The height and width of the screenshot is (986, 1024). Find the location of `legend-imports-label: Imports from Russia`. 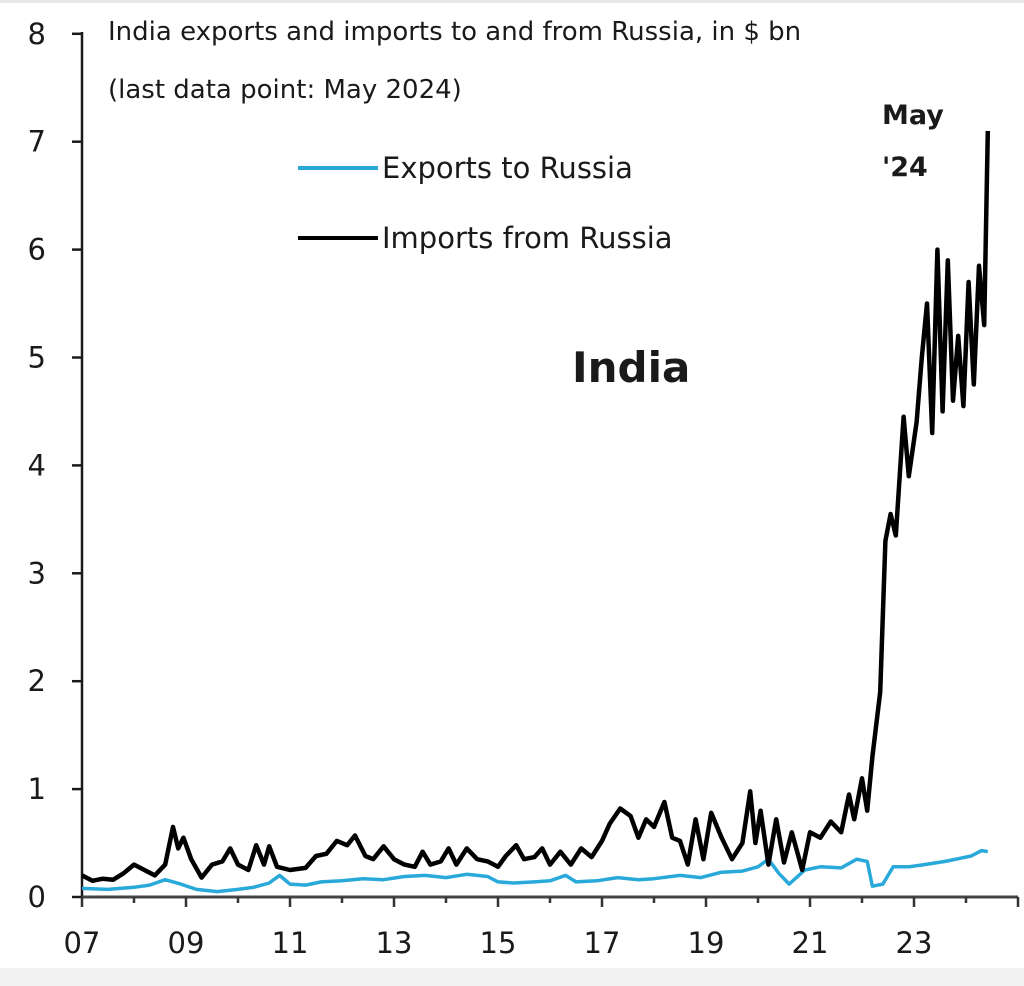

legend-imports-label: Imports from Russia is located at coordinates (527, 238).